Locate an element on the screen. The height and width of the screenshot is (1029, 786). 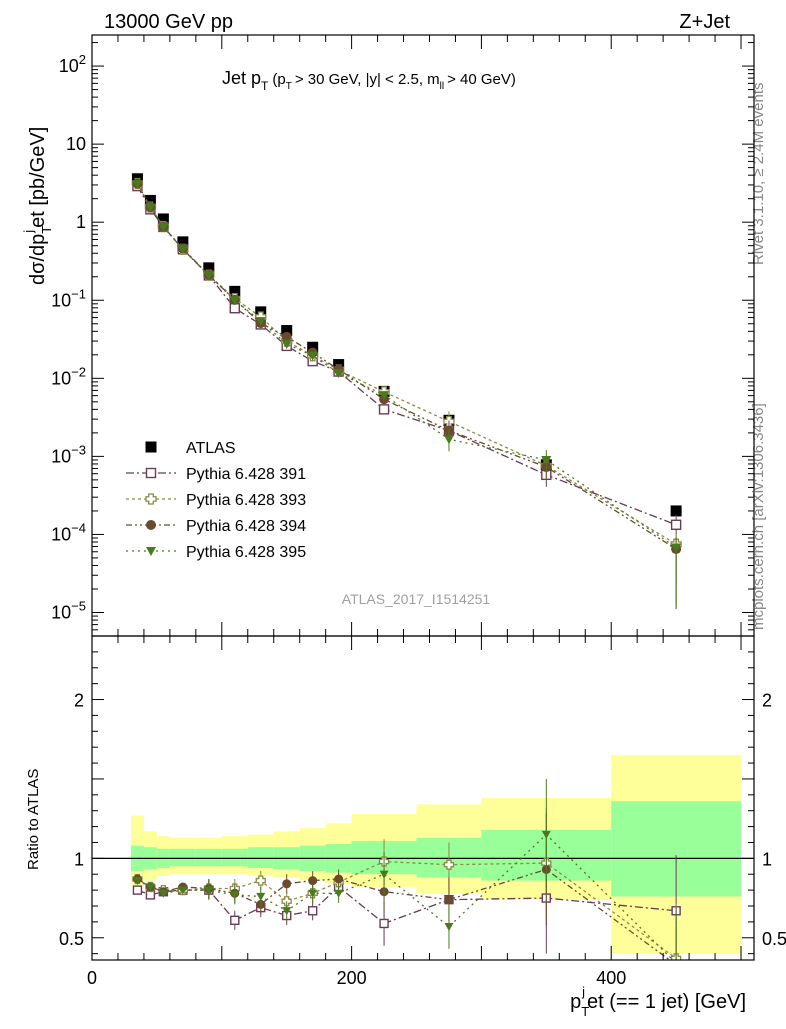
mcplots-label: mcplots.cern.ch [arXiv:1306.3436] is located at coordinates (758, 516).